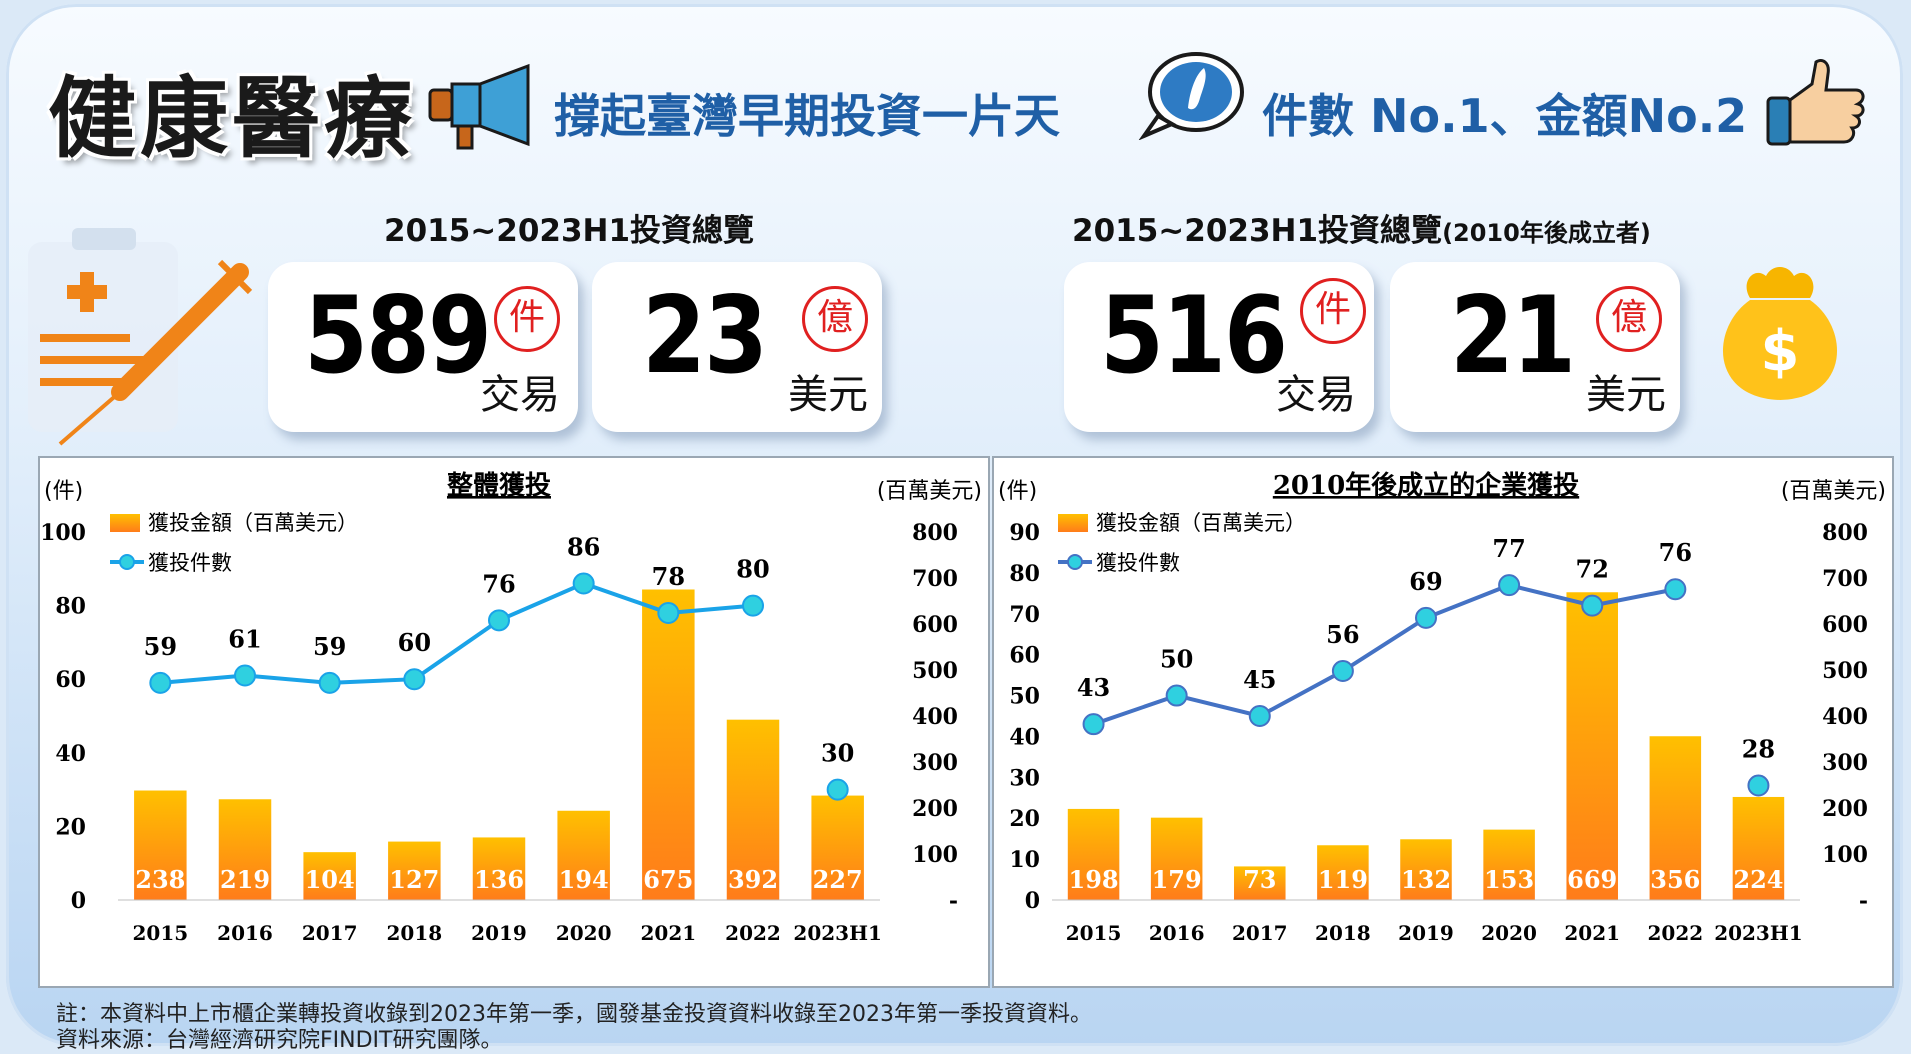 This screenshot has width=1911, height=1054. What do you see at coordinates (398, 336) in the screenshot?
I see `deals-value: 589` at bounding box center [398, 336].